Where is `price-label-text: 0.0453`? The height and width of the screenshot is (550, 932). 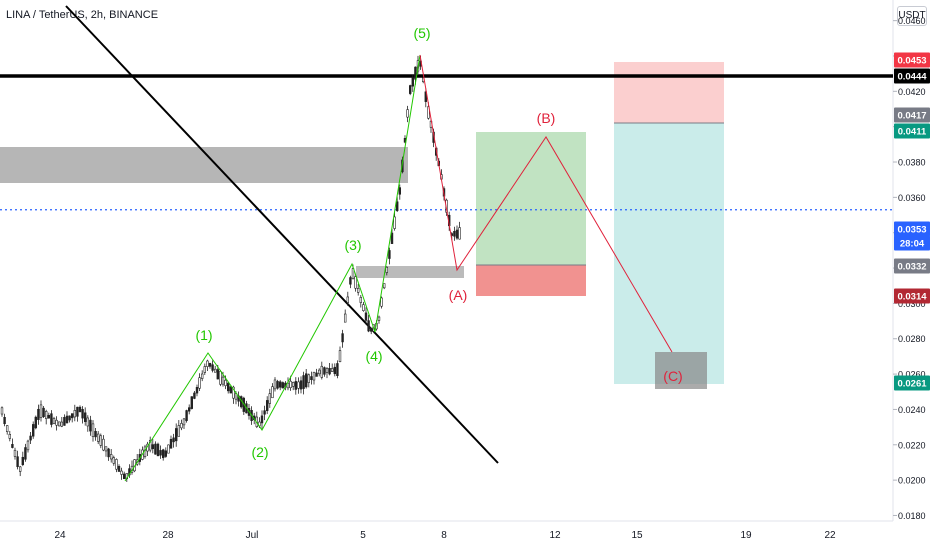 price-label-text: 0.0453 is located at coordinates (911, 61).